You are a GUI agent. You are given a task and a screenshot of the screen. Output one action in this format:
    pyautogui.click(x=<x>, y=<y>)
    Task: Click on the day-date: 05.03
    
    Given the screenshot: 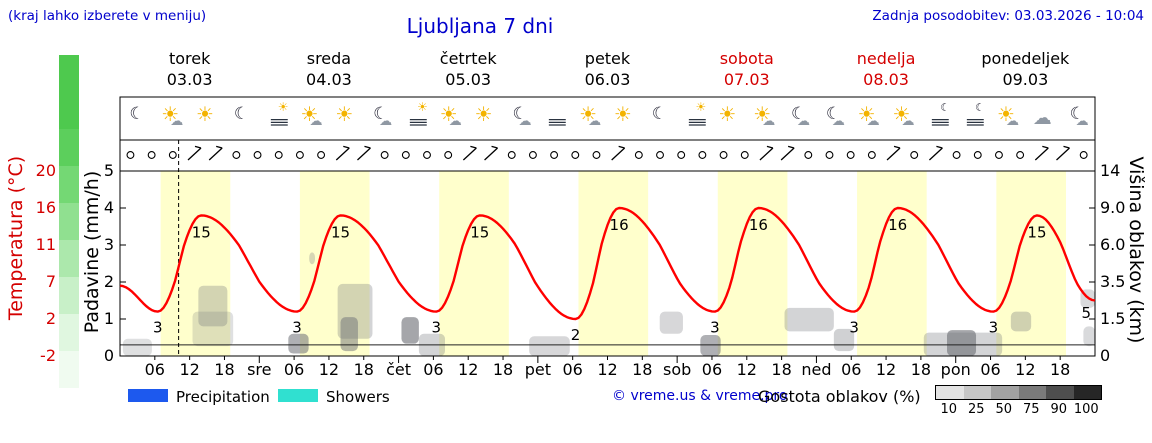 What is the action you would take?
    pyautogui.click(x=468, y=79)
    